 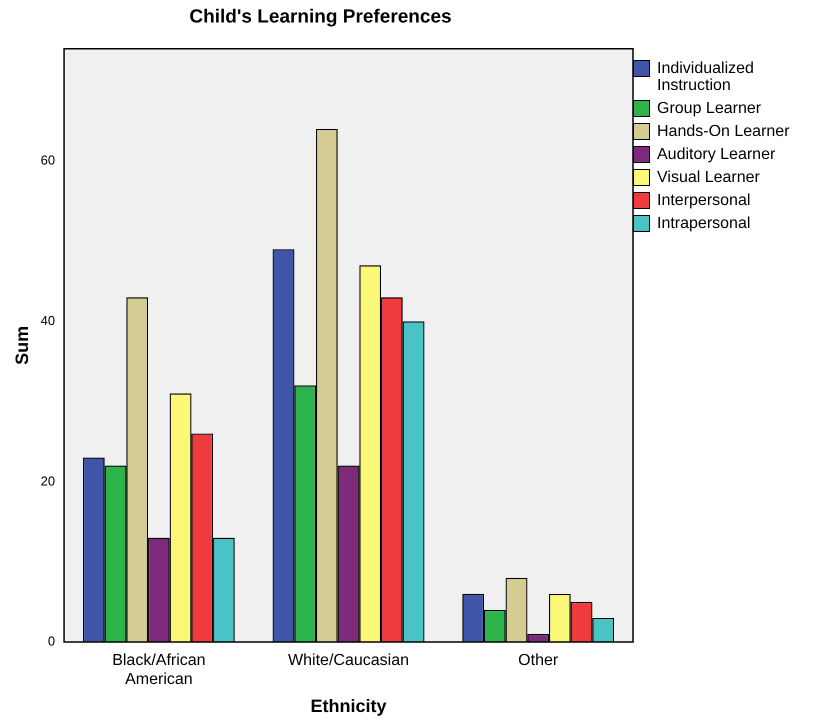 I want to click on legend-label: Hands-On Learner, so click(x=723, y=131).